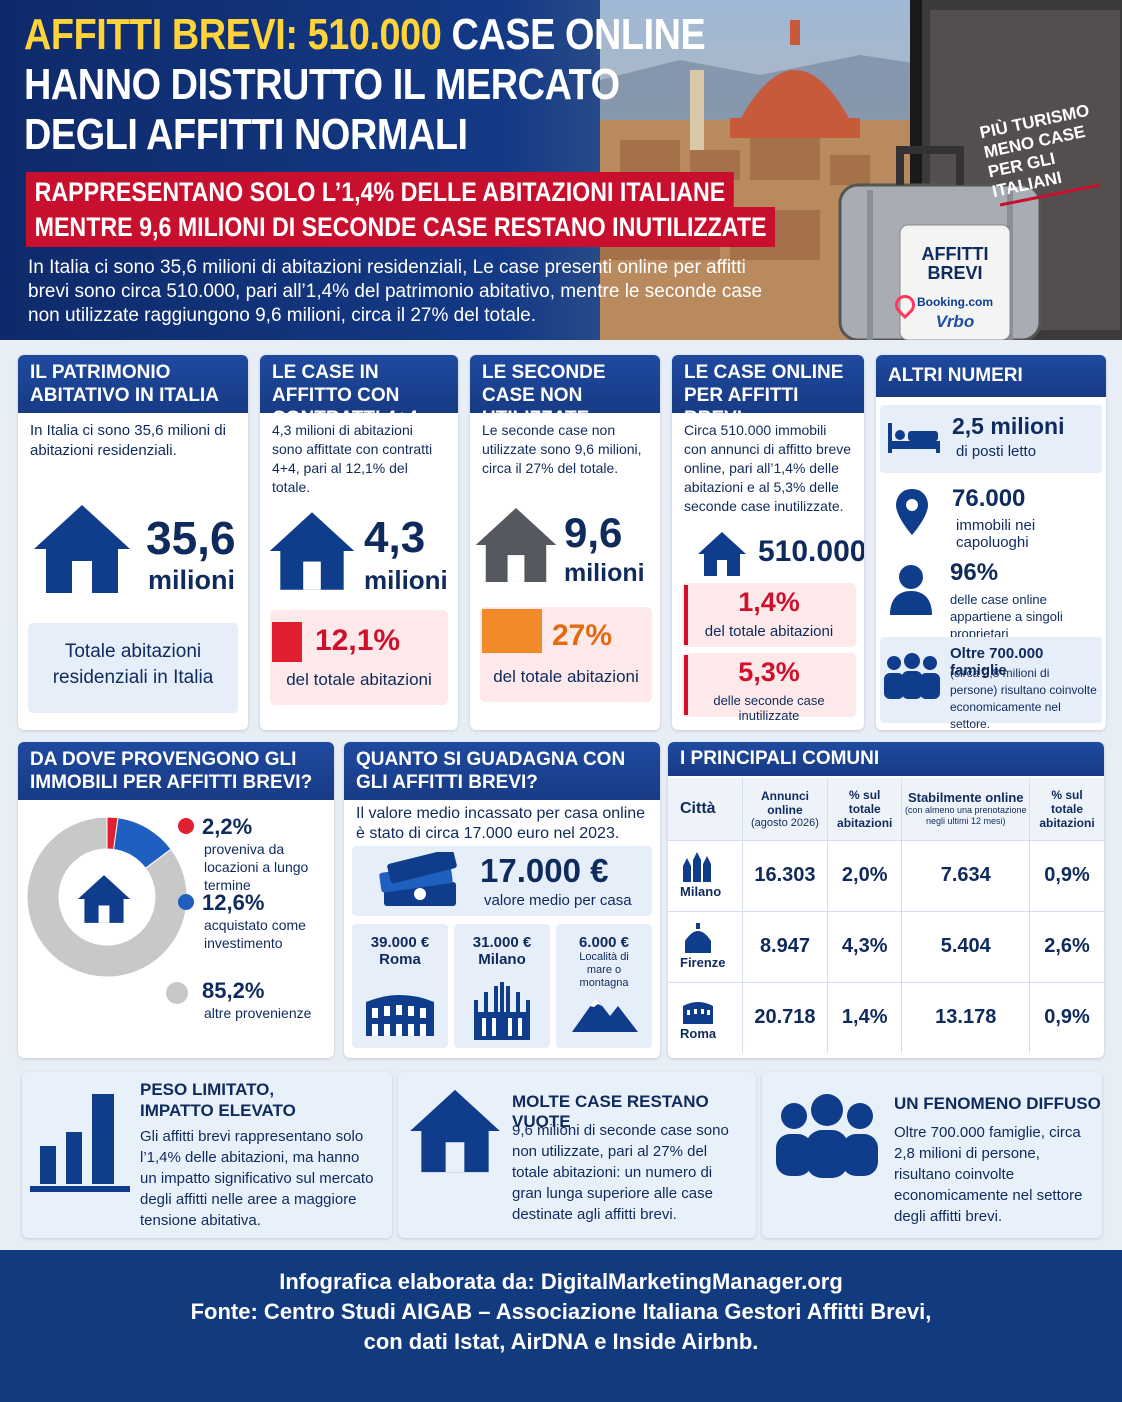 The height and width of the screenshot is (1402, 1122). Describe the element at coordinates (996, 534) in the screenshot. I see `stat-label: immobili nei capoluoghi` at that location.